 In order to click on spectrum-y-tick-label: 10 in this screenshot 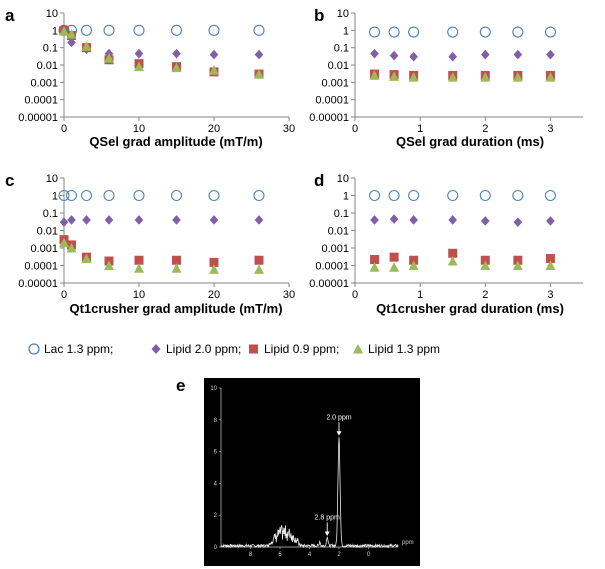, I will do `click(213, 389)`.